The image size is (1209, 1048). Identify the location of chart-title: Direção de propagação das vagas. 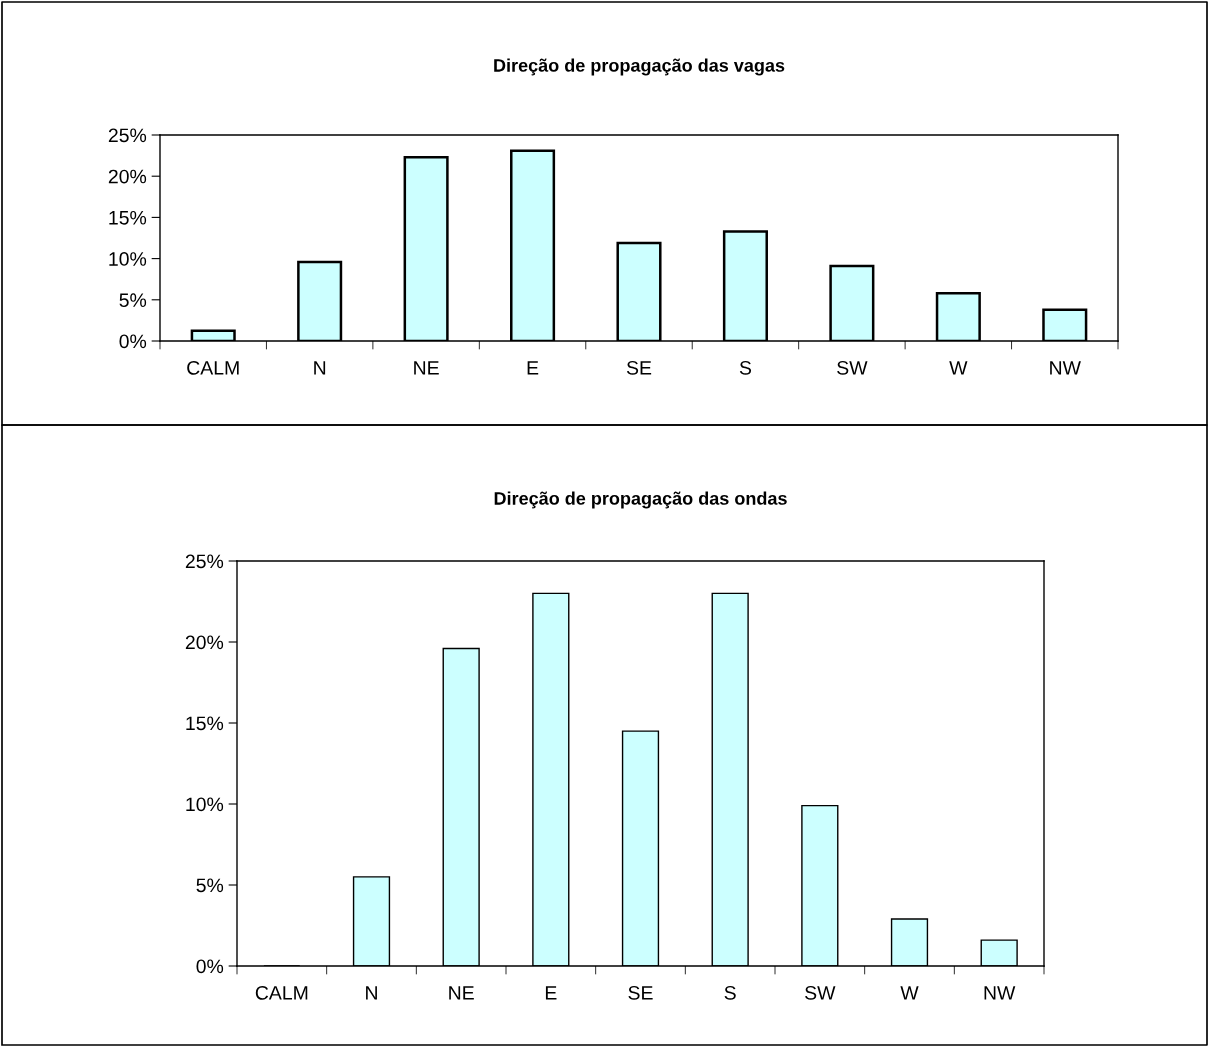
(639, 67).